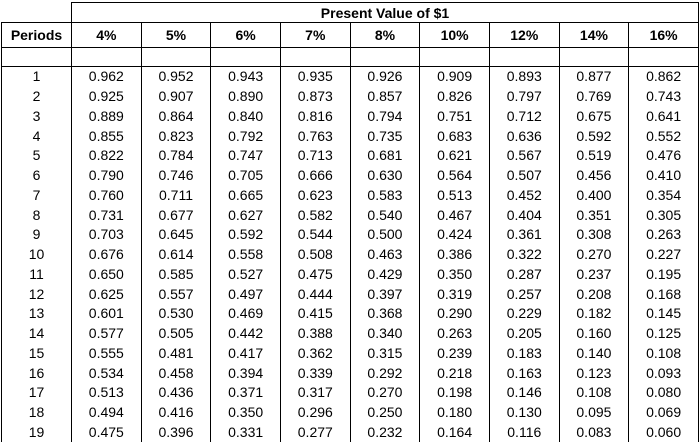  I want to click on value-cell: 0.331, so click(245, 432).